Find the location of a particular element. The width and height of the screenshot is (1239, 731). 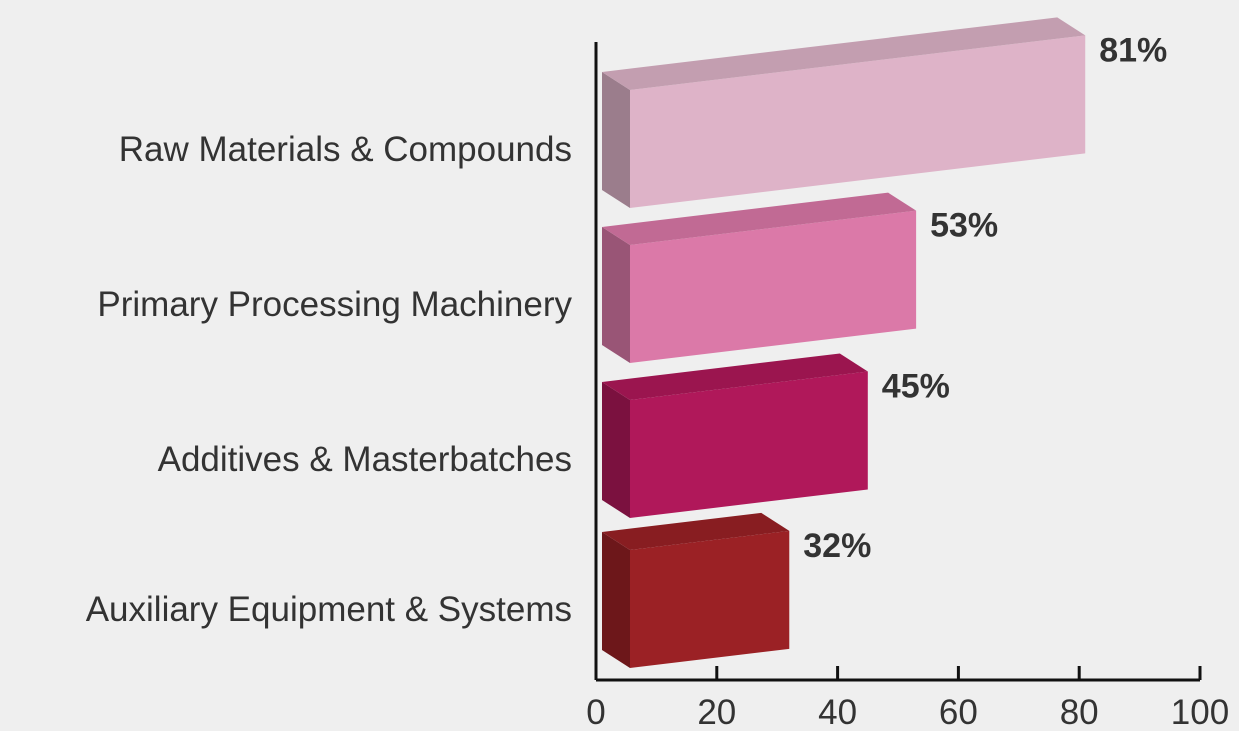

x-tick-label: 0 is located at coordinates (595, 712).